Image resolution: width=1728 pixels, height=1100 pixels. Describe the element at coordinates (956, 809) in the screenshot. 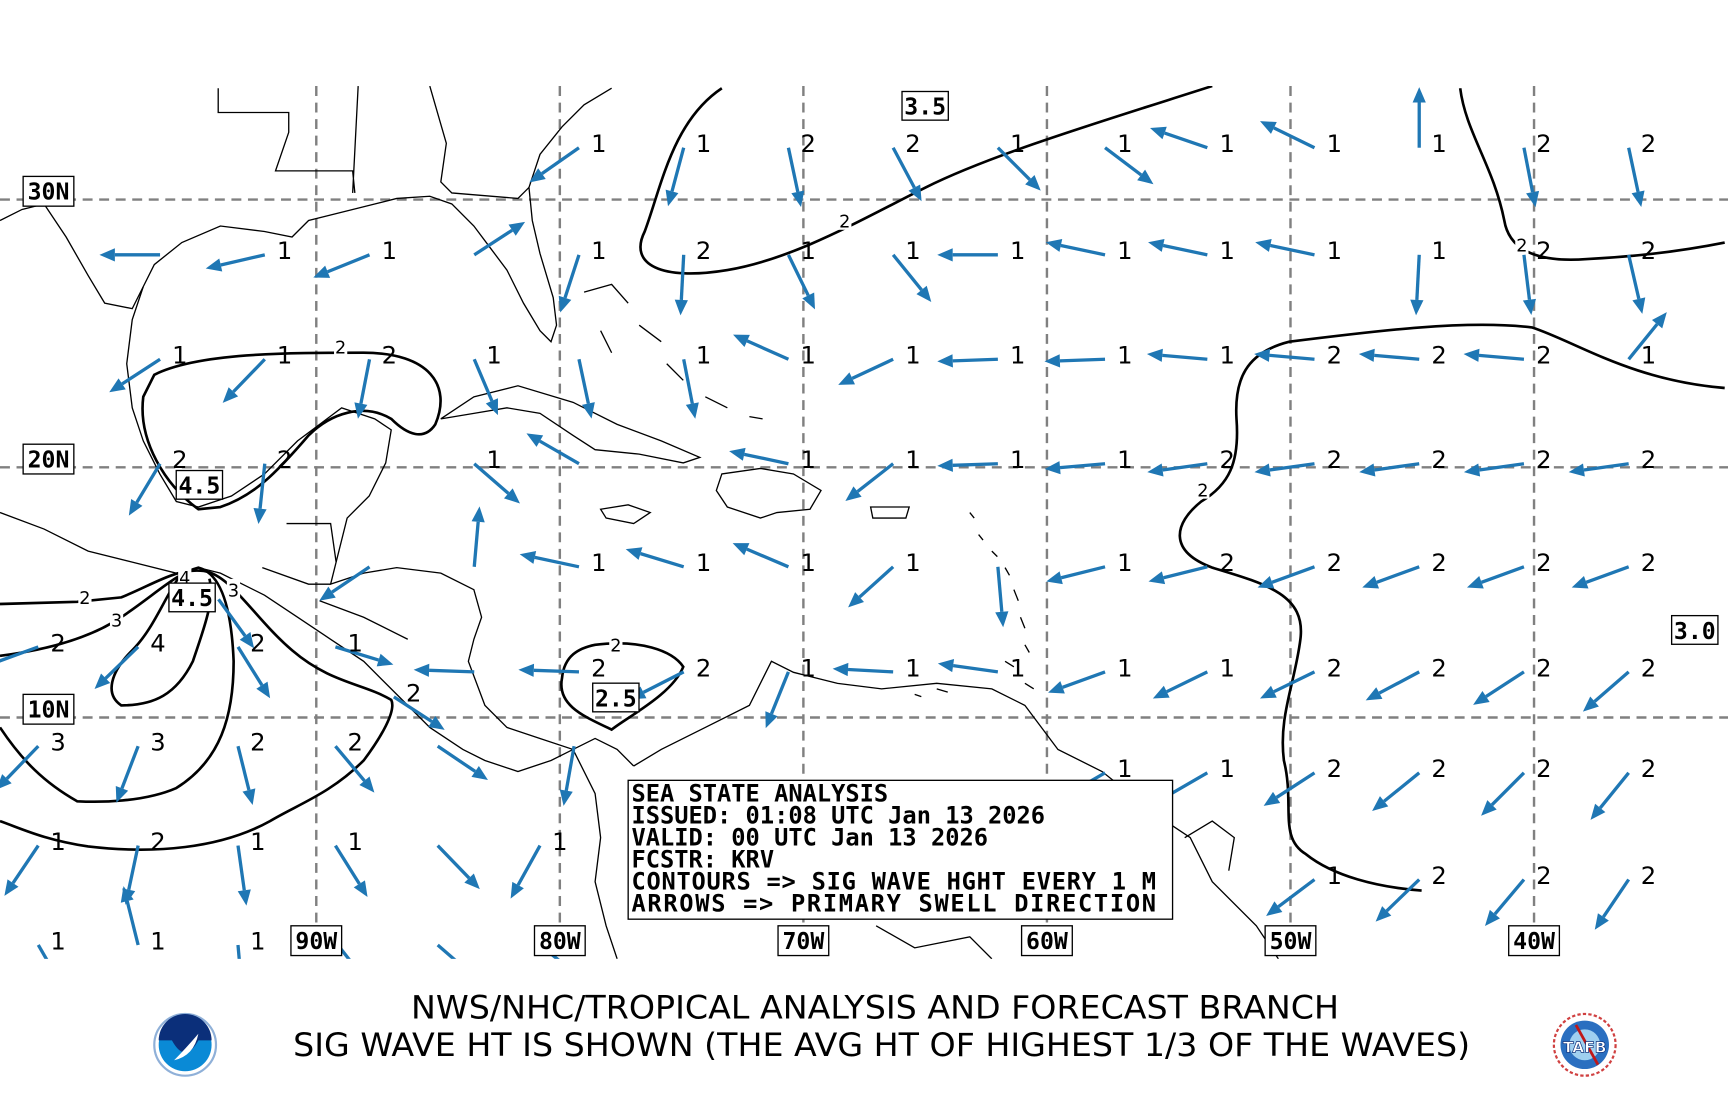

I see `south-america-coast` at that location.